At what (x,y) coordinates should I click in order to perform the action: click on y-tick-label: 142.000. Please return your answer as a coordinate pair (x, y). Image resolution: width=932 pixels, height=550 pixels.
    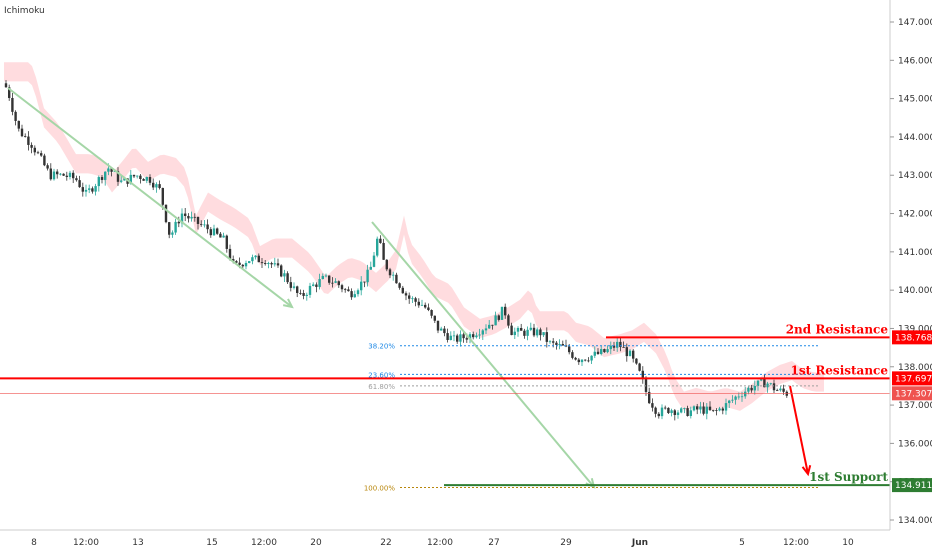
    Looking at the image, I should click on (915, 215).